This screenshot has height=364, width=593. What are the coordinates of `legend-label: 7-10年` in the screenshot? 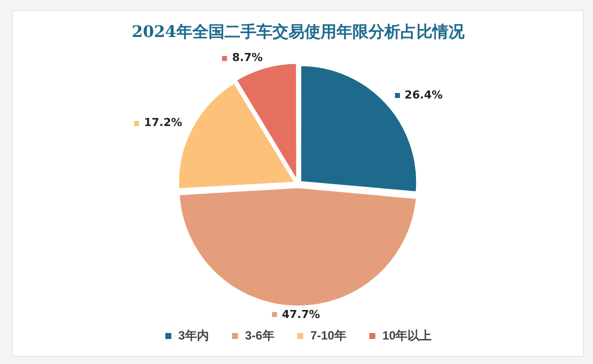 It's located at (328, 335).